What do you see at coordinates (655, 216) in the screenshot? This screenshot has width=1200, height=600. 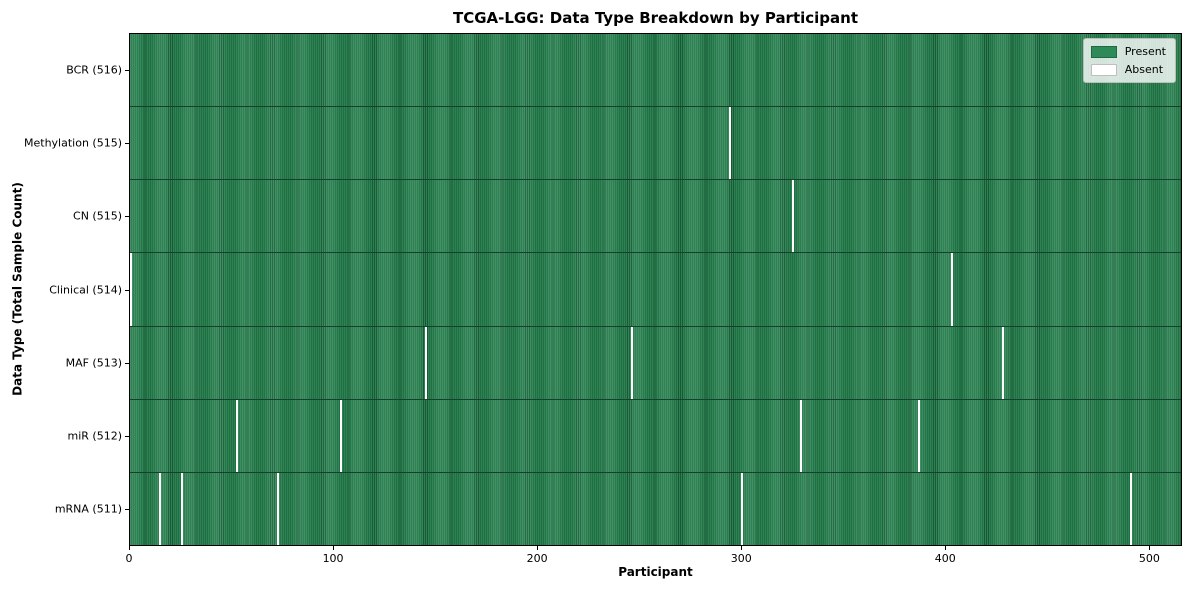 I see `heatmap-row-CN` at bounding box center [655, 216].